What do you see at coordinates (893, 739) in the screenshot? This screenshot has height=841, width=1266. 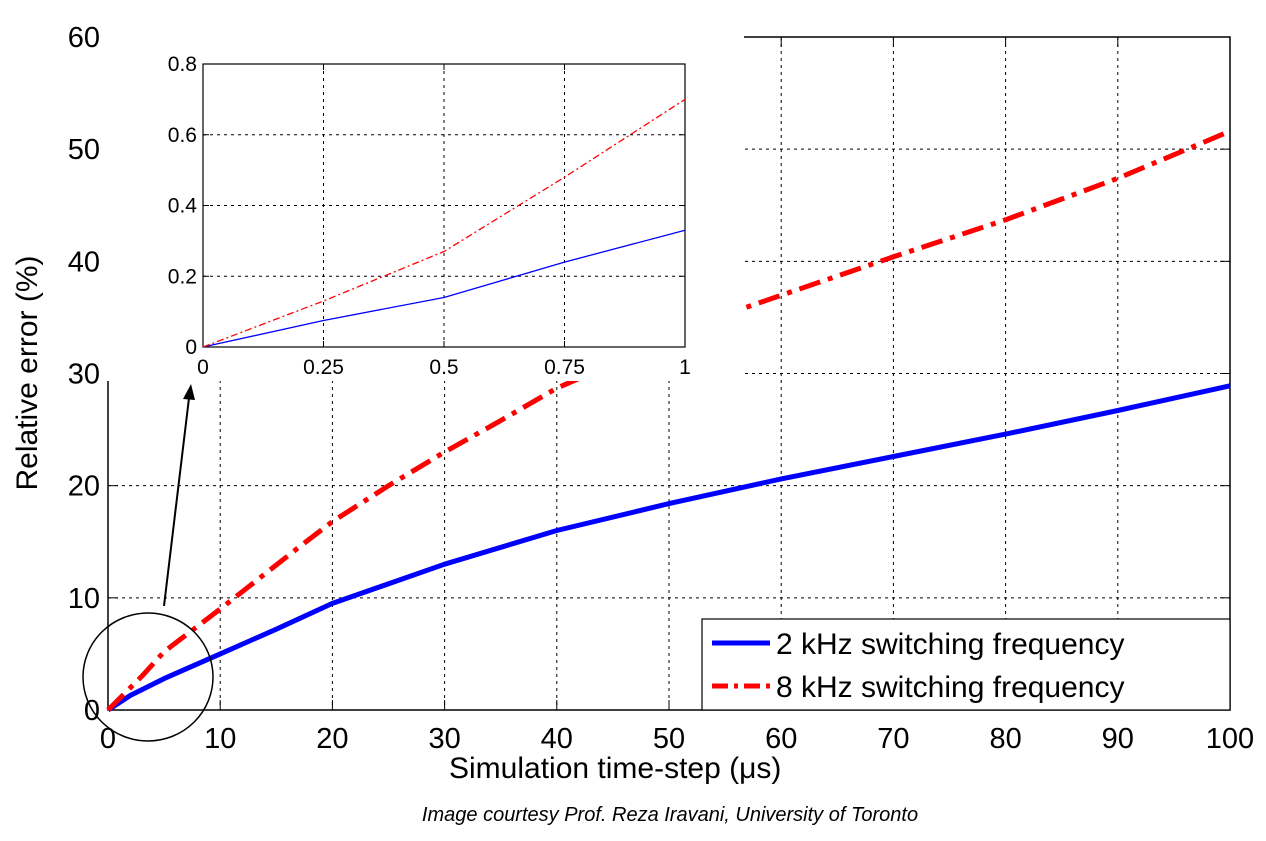 I see `main-x-tick-label: 70` at bounding box center [893, 739].